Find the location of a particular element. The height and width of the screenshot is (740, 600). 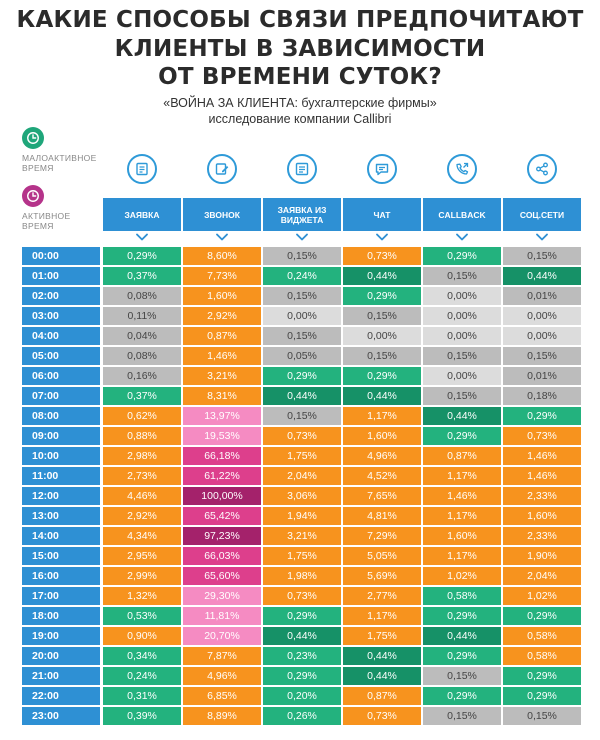

table-cell: 0,90% is located at coordinates (142, 636).